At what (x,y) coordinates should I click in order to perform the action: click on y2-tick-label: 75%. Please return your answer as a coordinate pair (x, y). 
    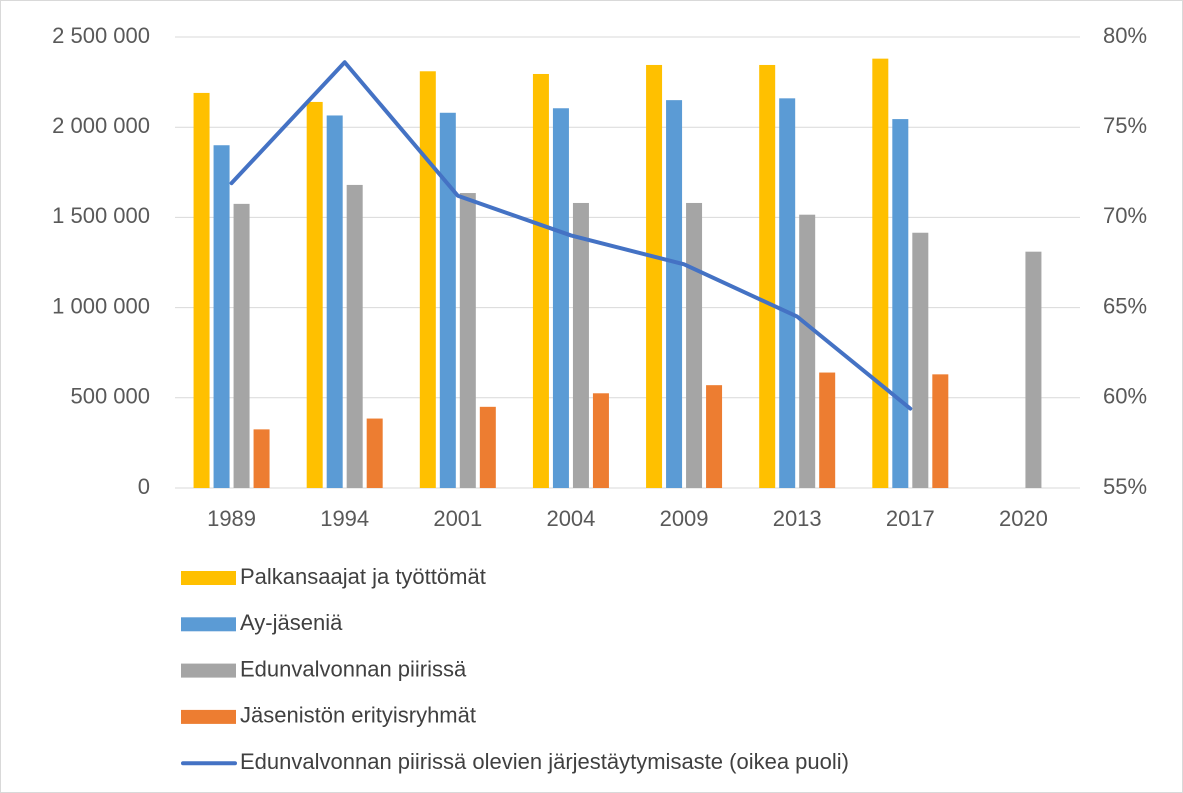
    Looking at the image, I should click on (1125, 125).